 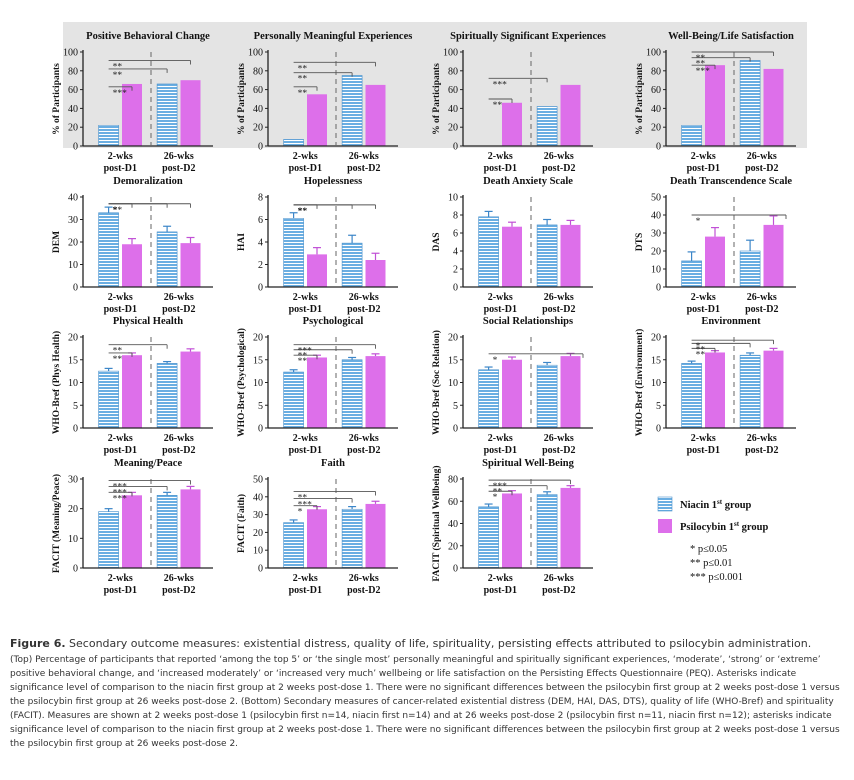 I want to click on chart-title: Personally Meaningful Experiences, so click(x=333, y=36).